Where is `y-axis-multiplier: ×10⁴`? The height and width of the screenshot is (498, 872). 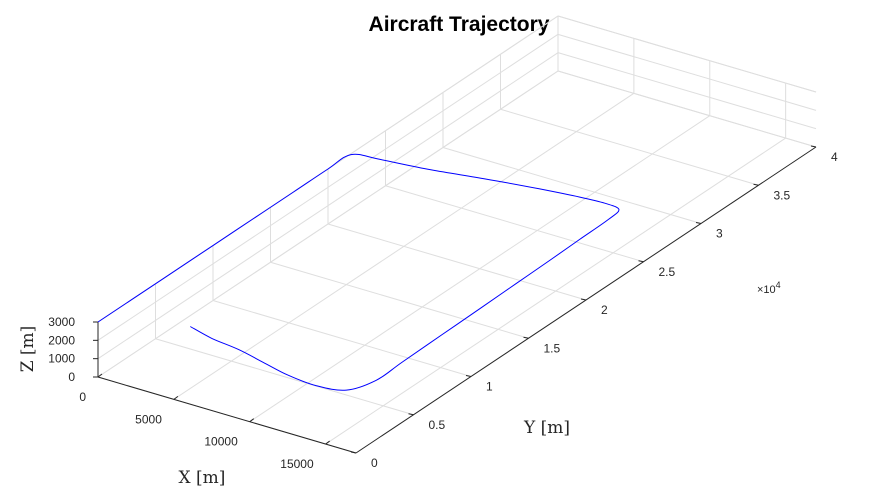
y-axis-multiplier: ×10⁴ is located at coordinates (769, 288).